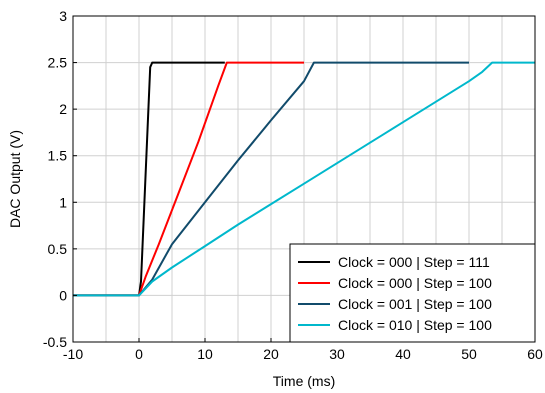  What do you see at coordinates (63, 202) in the screenshot?
I see `y-tick-label: 1` at bounding box center [63, 202].